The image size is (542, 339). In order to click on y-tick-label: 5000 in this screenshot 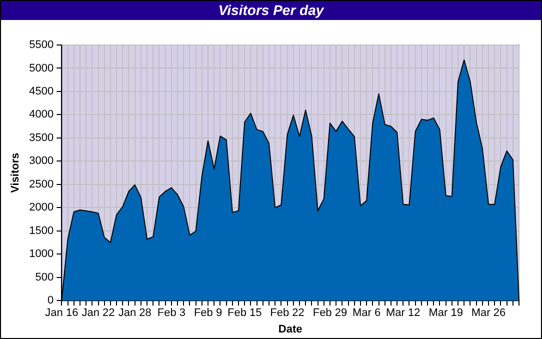, I will do `click(41, 68)`.